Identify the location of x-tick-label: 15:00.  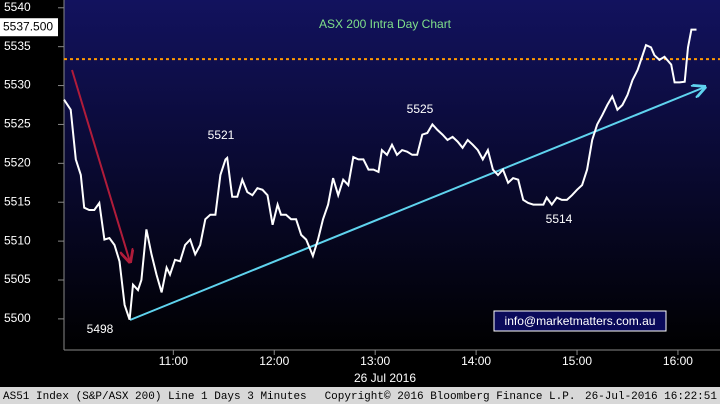
(577, 361).